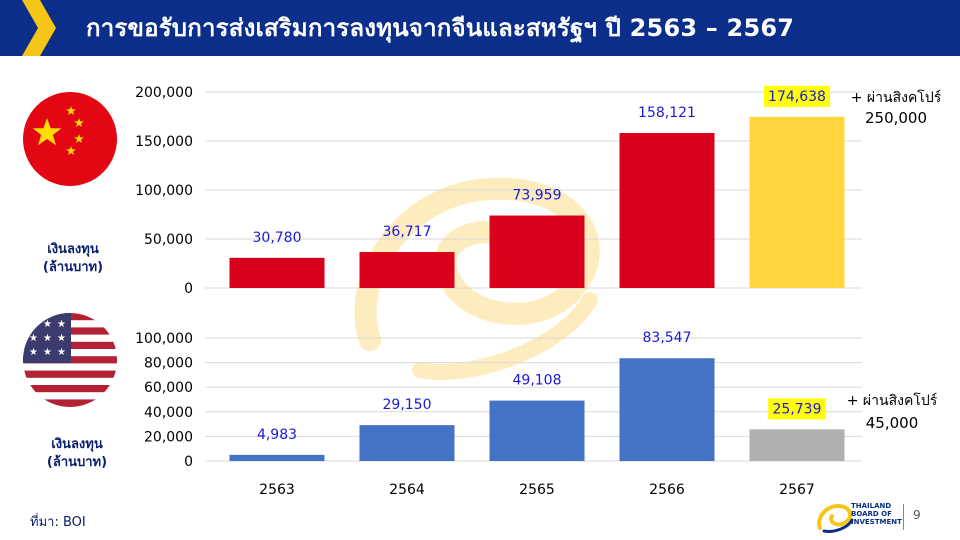 This screenshot has height=540, width=960. Describe the element at coordinates (896, 97) in the screenshot. I see `china-annotation-line1: + ผ่านสิงคโปร์` at that location.